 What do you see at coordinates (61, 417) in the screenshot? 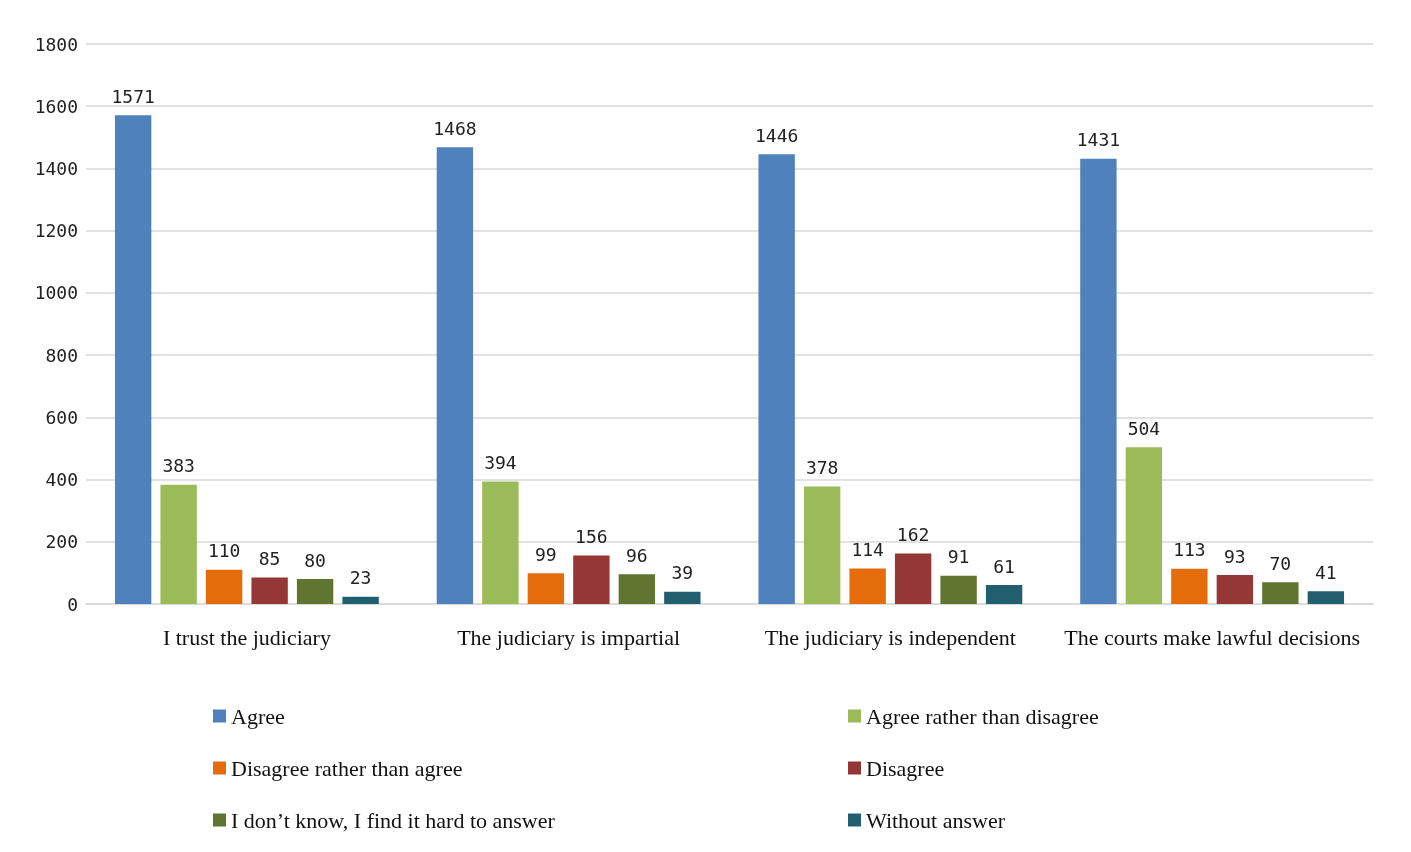
I see `y-tick-label: 600` at bounding box center [61, 417].